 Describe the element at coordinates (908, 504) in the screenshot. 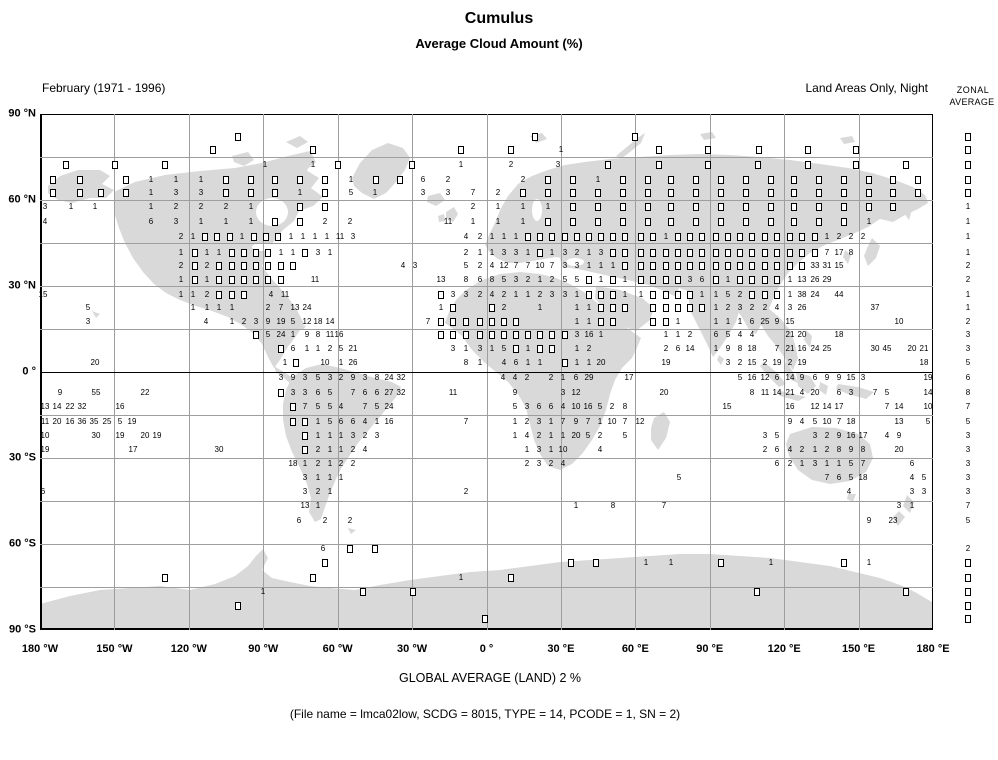

I see `land-new-zealand-north` at that location.